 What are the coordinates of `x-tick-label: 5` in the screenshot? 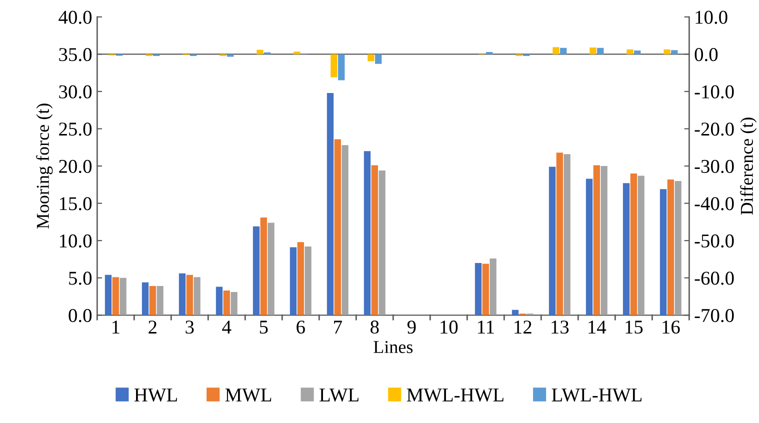 It's located at (264, 327).